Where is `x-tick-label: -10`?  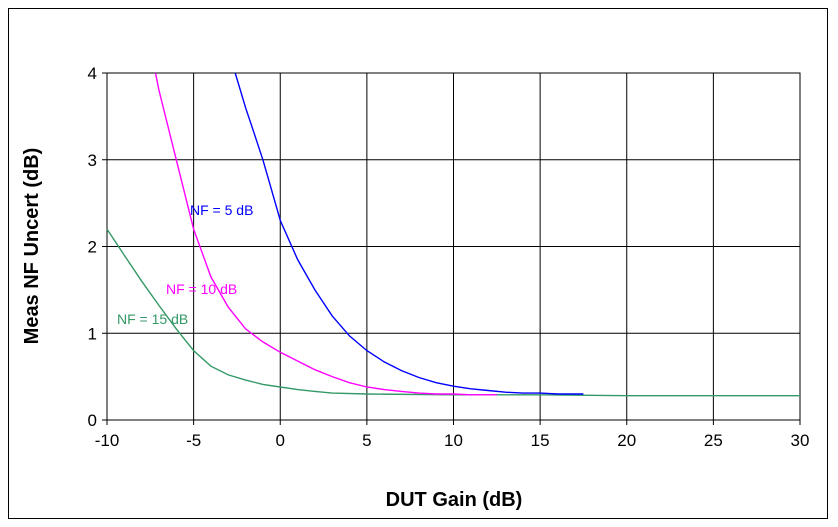
x-tick-label: -10 is located at coordinates (107, 440).